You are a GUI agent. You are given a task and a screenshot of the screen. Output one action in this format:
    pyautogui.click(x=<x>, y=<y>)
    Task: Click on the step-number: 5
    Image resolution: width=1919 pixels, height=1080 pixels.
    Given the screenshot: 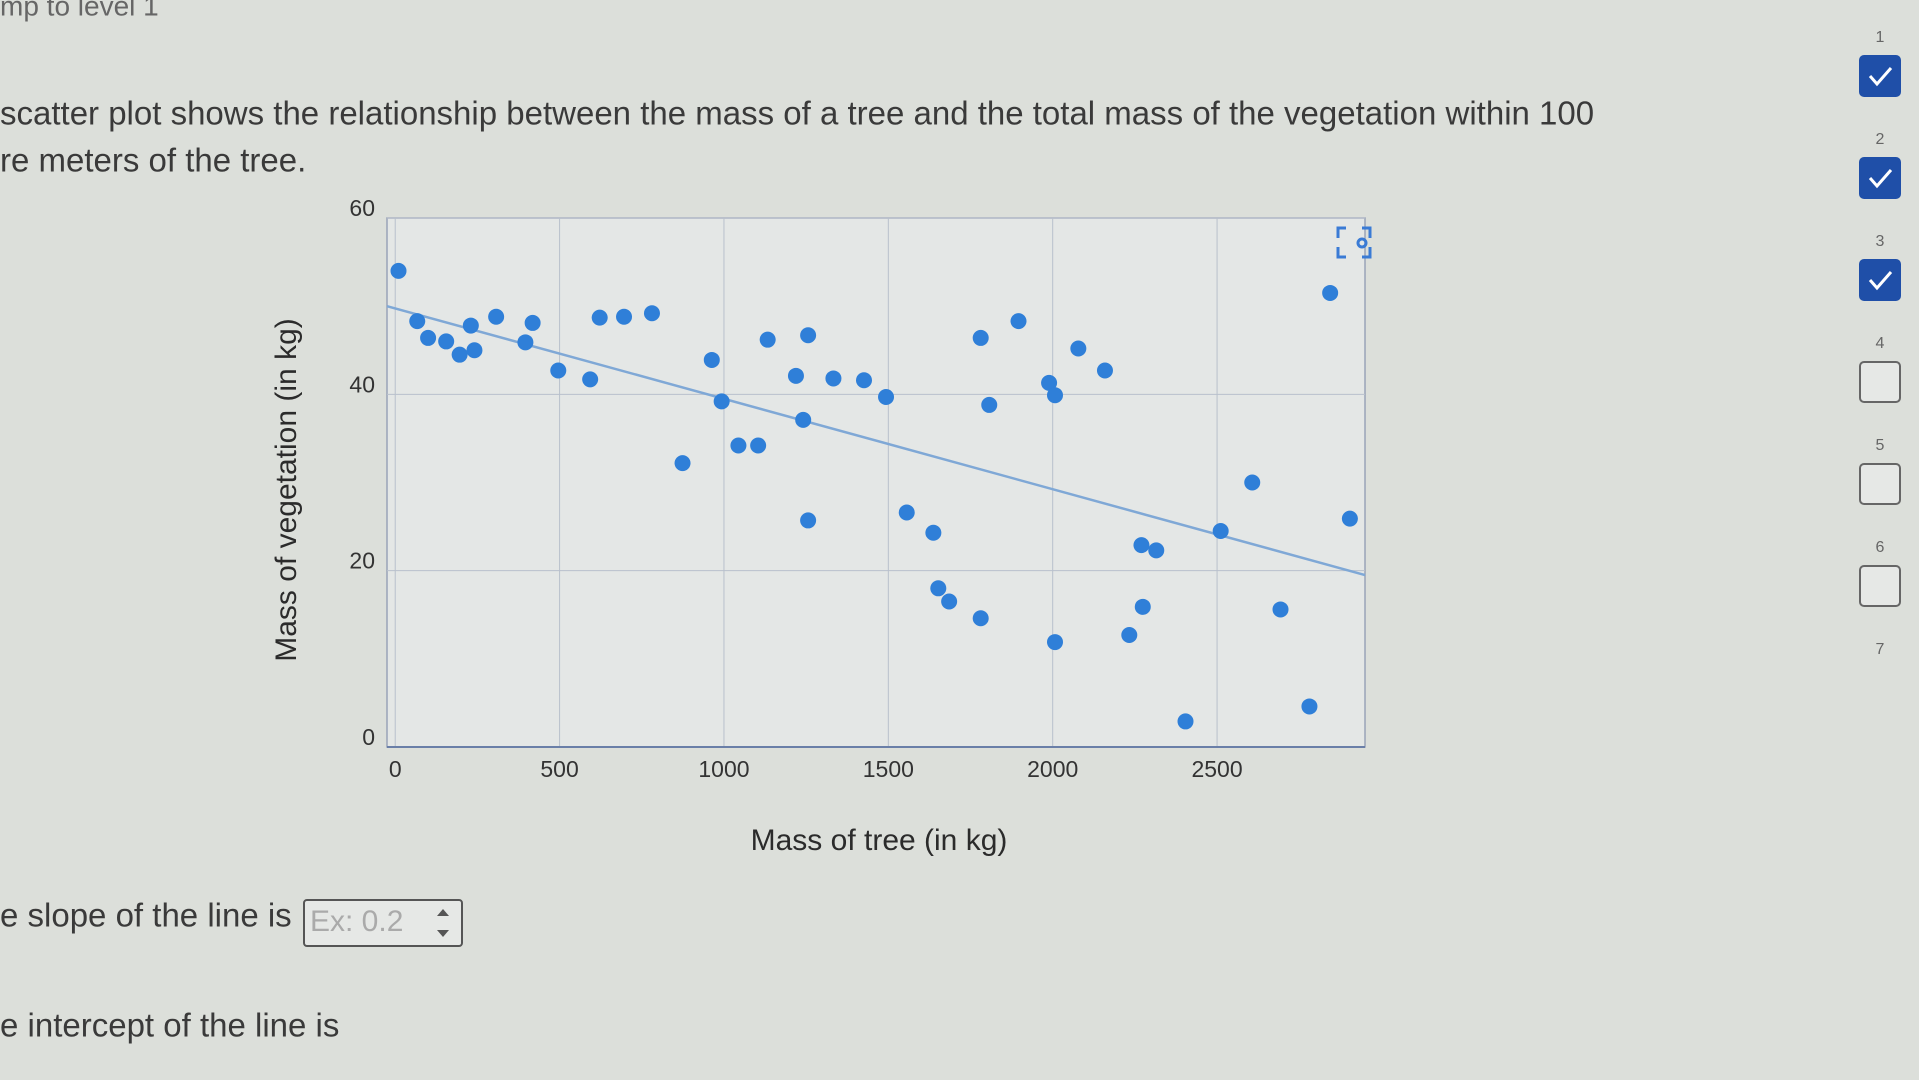 What is the action you would take?
    pyautogui.click(x=1880, y=445)
    